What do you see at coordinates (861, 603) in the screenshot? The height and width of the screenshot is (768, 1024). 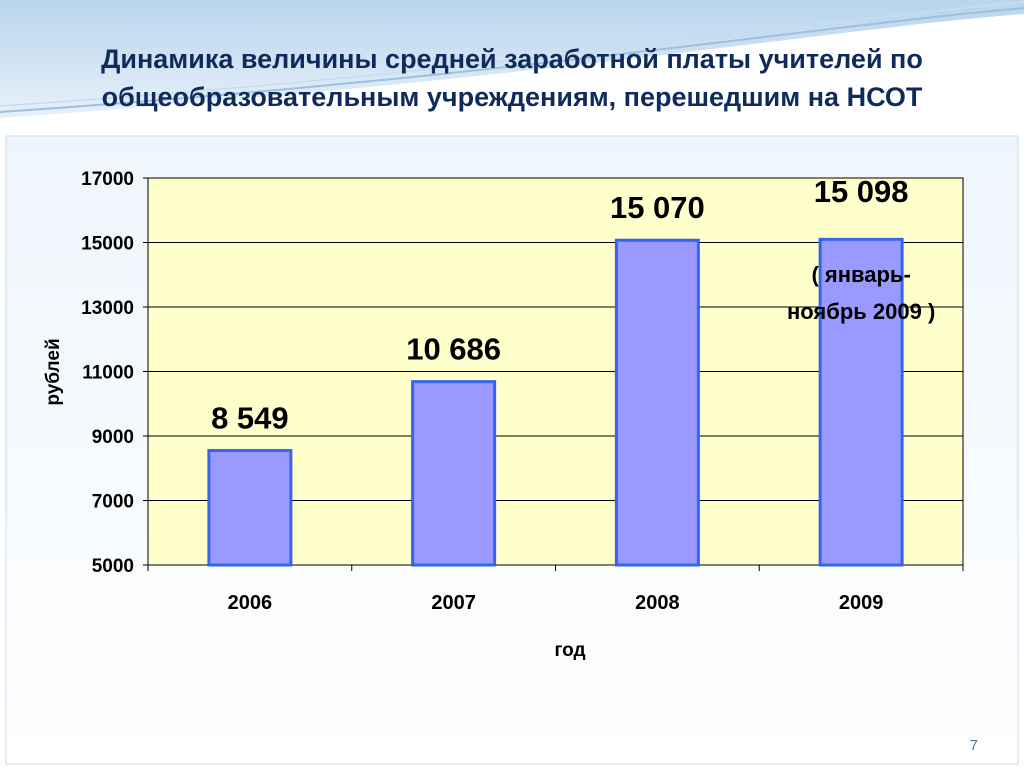 I see `x-tick-label-2009: 2009` at bounding box center [861, 603].